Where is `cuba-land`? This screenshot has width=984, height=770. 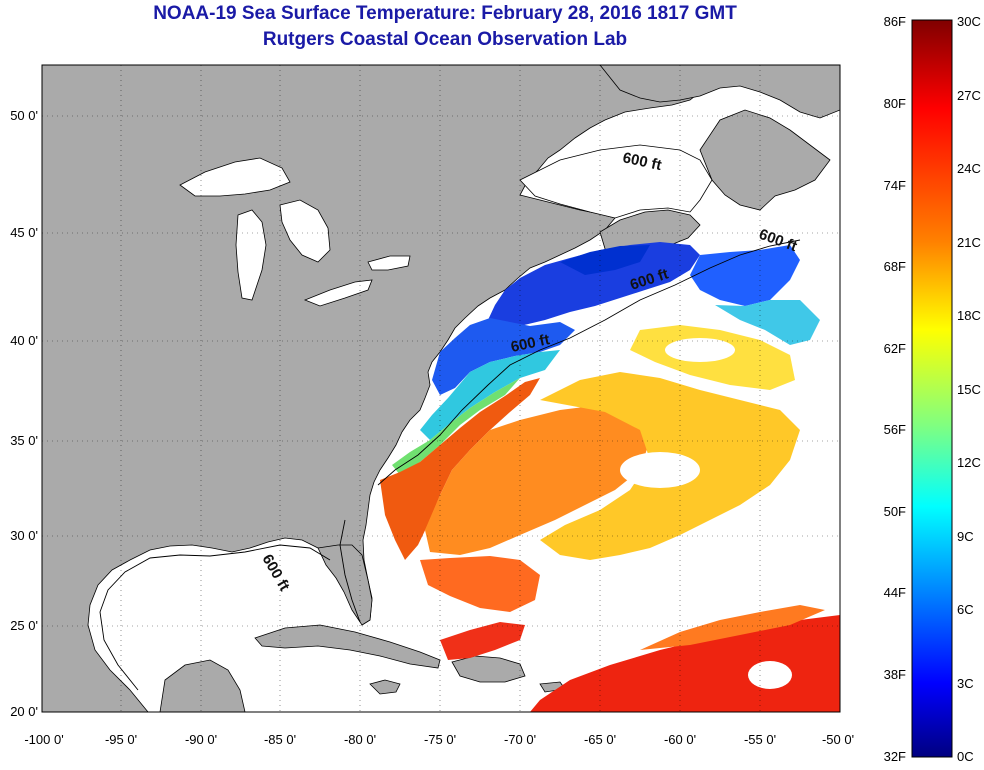
cuba-land is located at coordinates (347, 646).